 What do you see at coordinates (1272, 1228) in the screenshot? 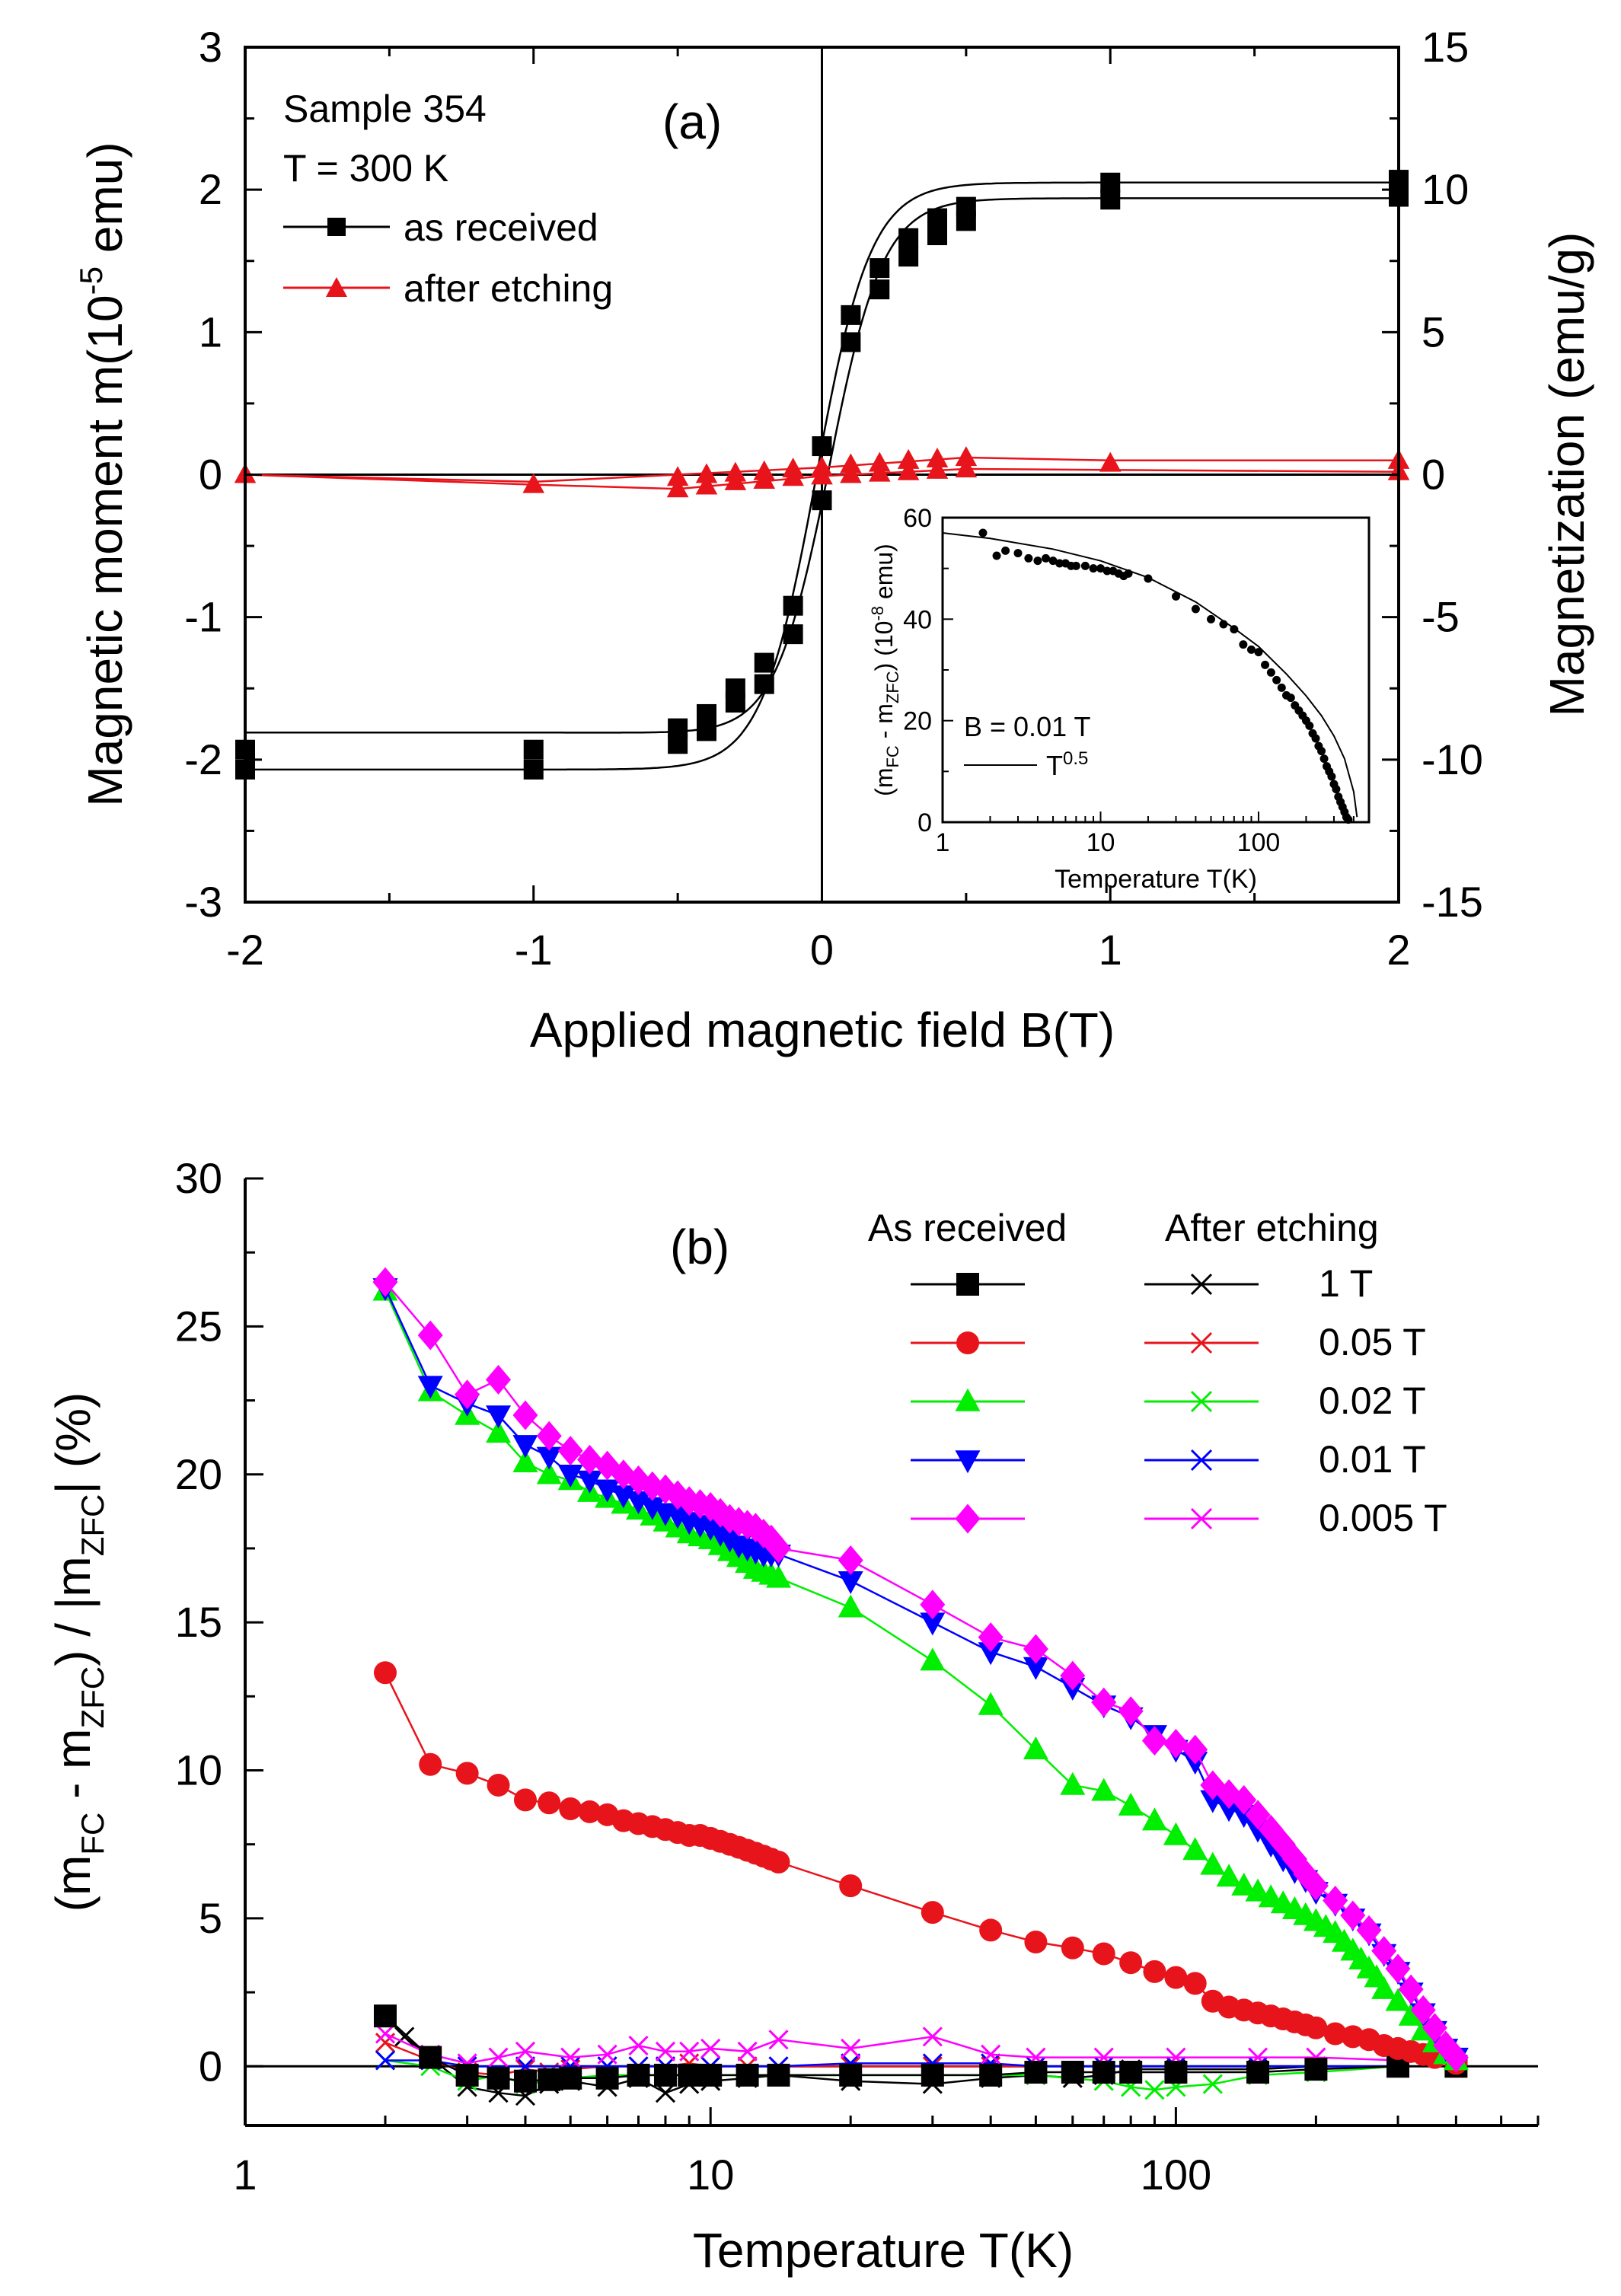
I see `legend-header-after-etching: After etching` at bounding box center [1272, 1228].